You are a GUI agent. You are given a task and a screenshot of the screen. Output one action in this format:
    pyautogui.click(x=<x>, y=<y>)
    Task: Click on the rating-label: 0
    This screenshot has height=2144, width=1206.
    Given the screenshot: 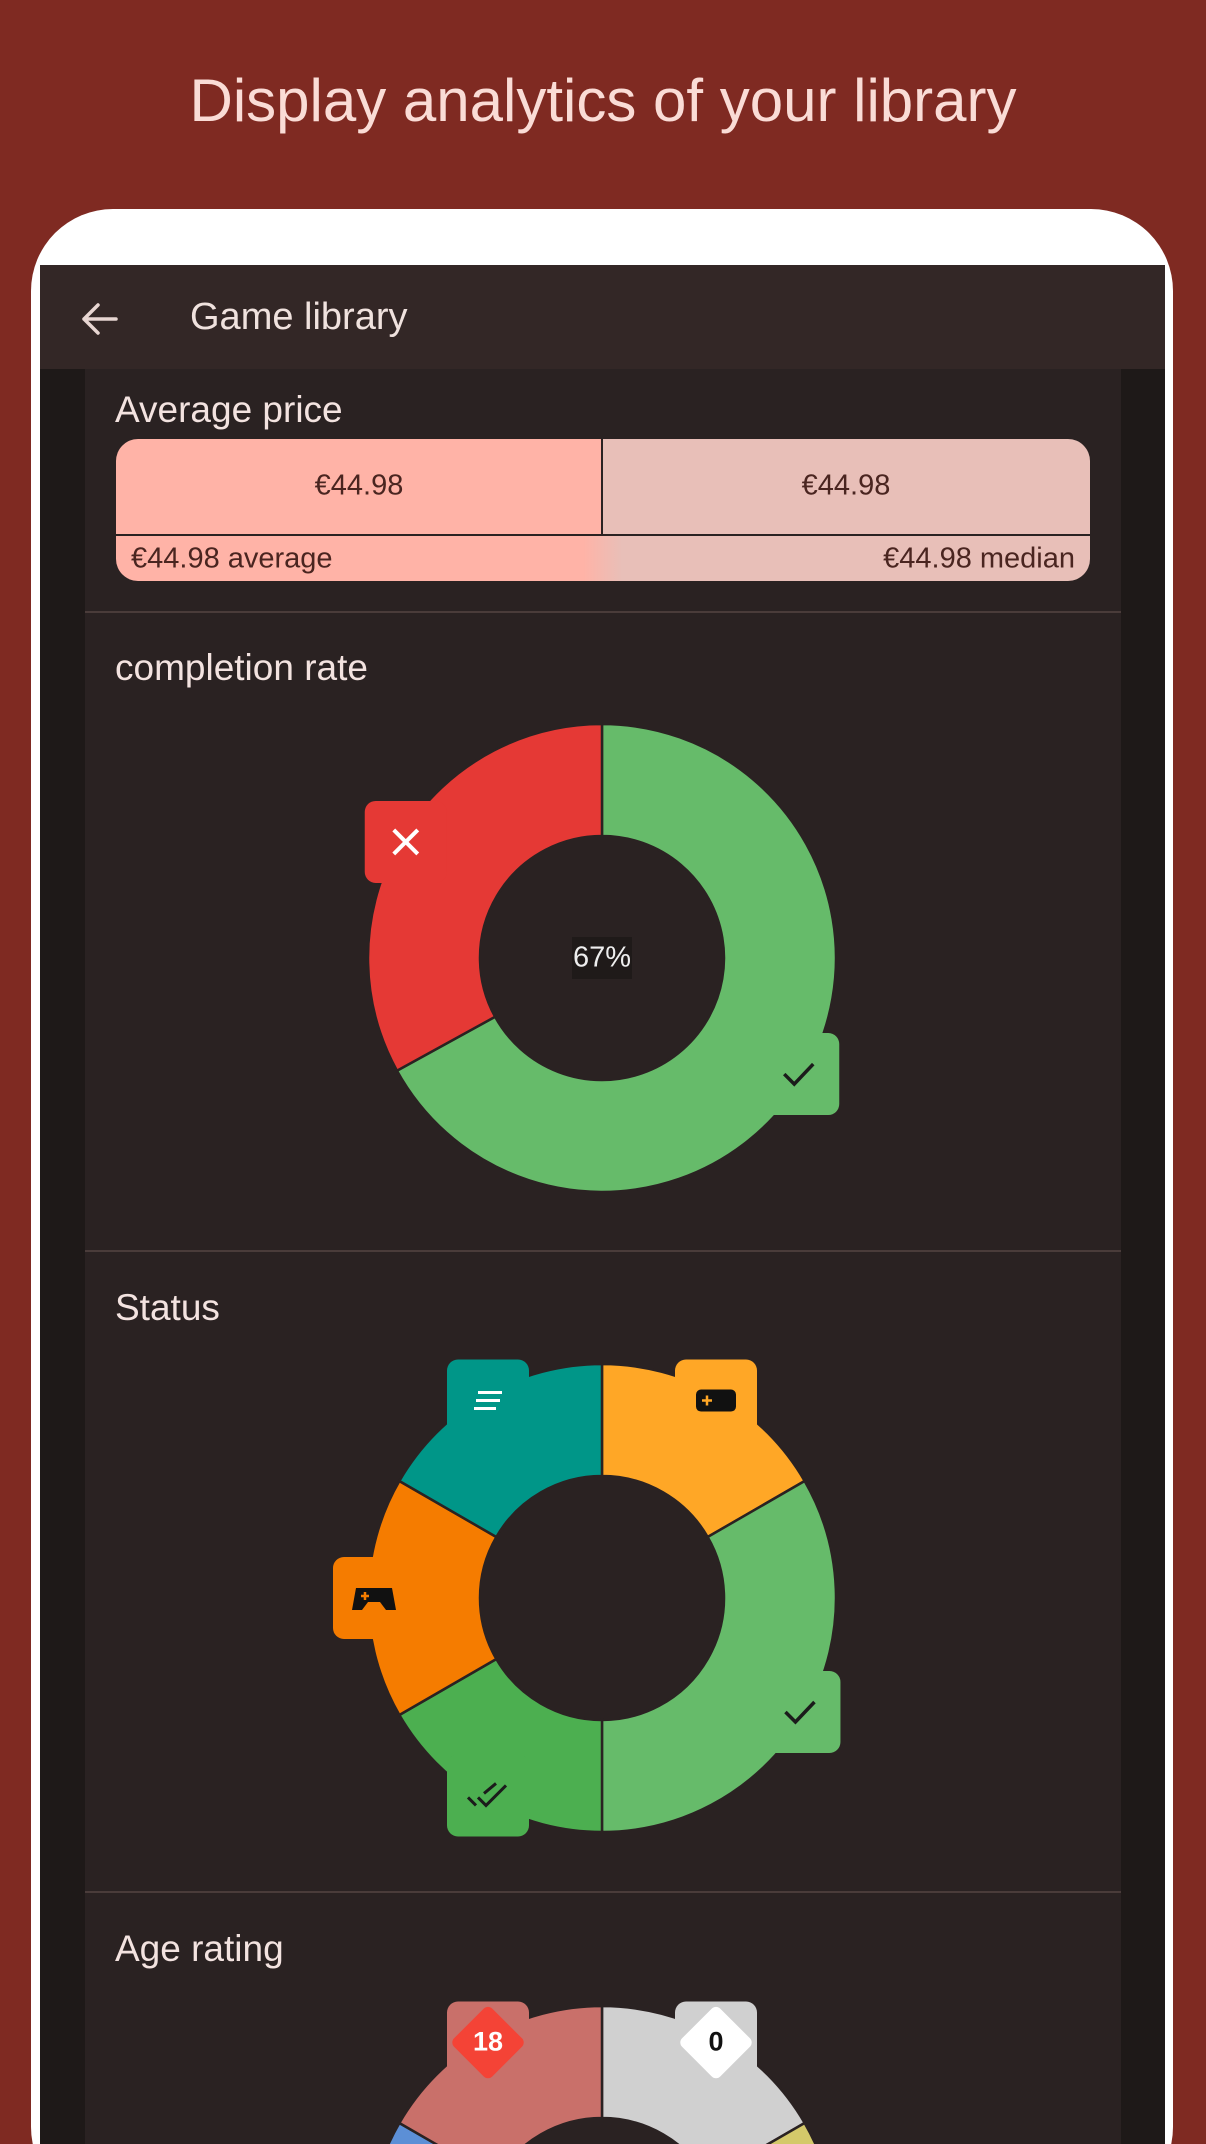 What is the action you would take?
    pyautogui.click(x=715, y=2042)
    